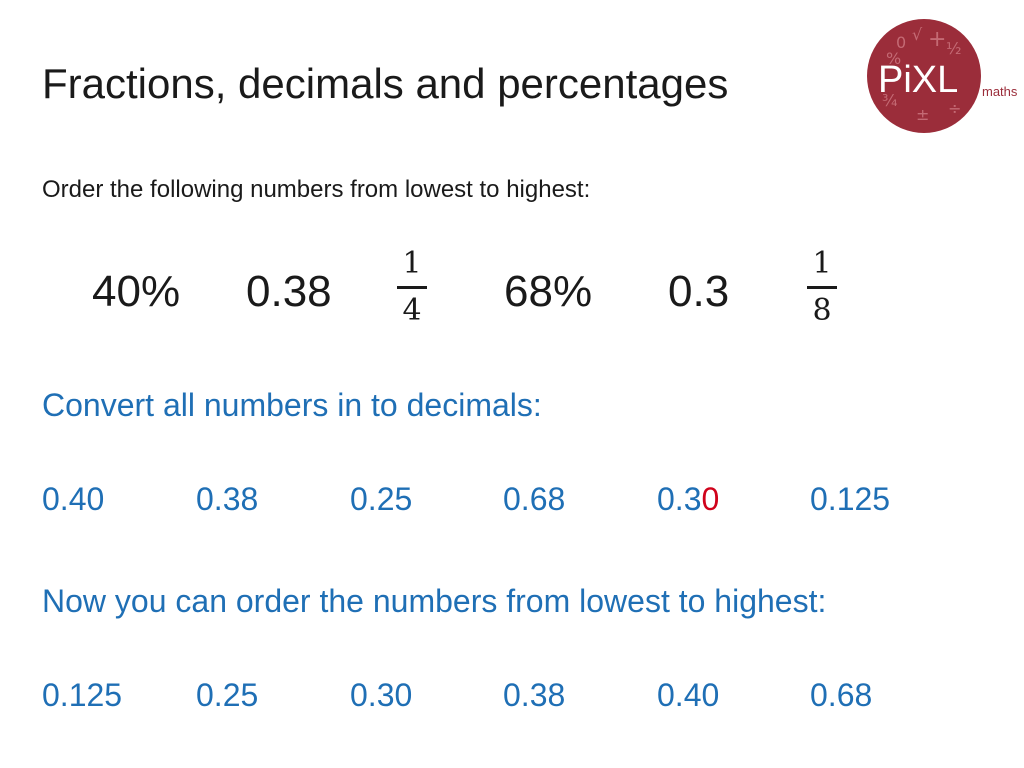  Describe the element at coordinates (841, 695) in the screenshot. I see `ordered-value: 0.68` at that location.